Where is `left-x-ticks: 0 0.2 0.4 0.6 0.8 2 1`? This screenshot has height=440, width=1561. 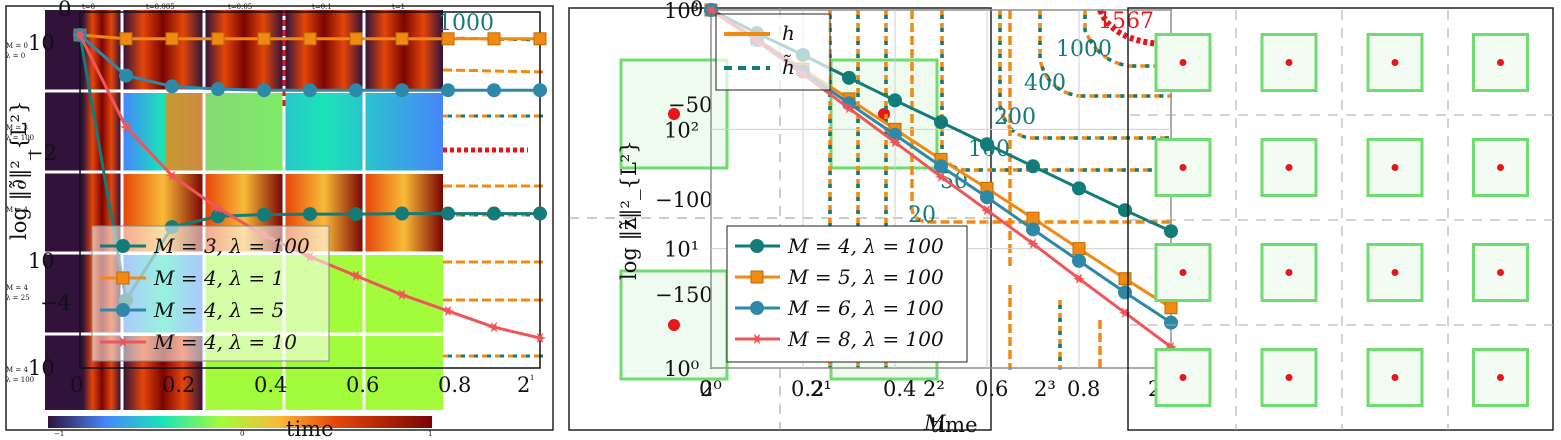 left-x-ticks: 0 0.2 0.4 0.6 0.8 2 1 is located at coordinates (302, 385).